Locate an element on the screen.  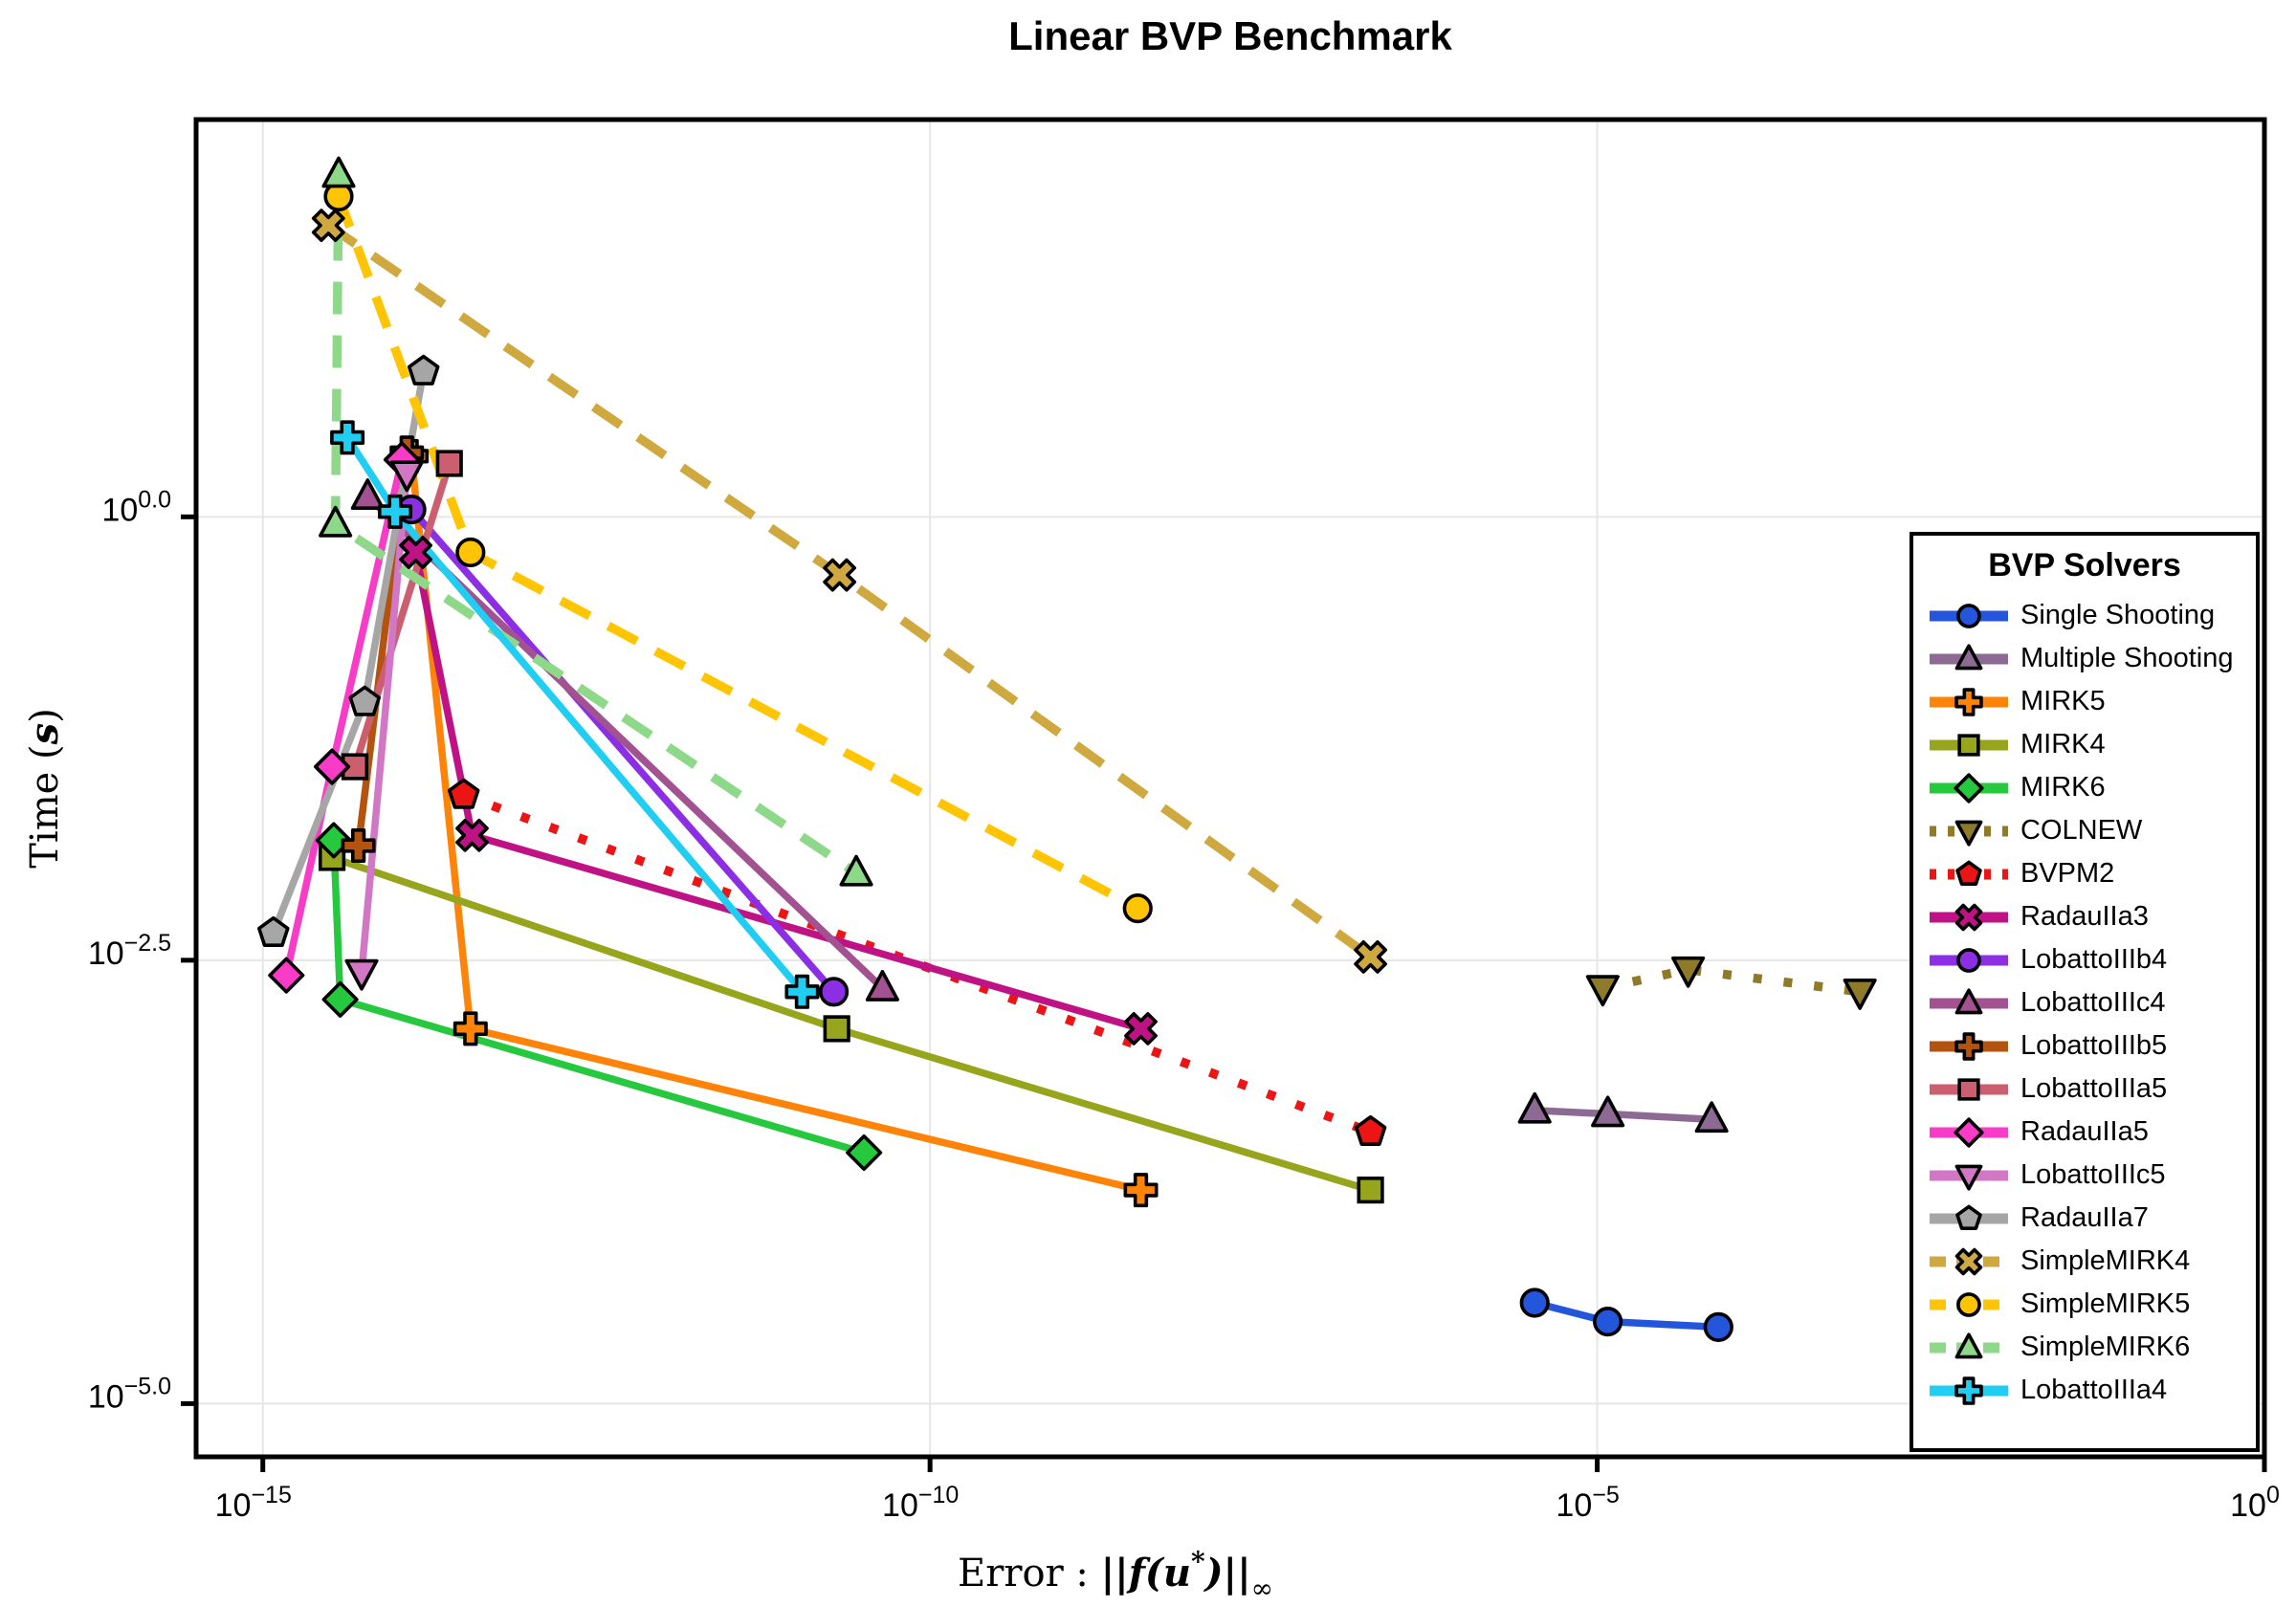
legend-label: MIRK5 is located at coordinates (2063, 701).